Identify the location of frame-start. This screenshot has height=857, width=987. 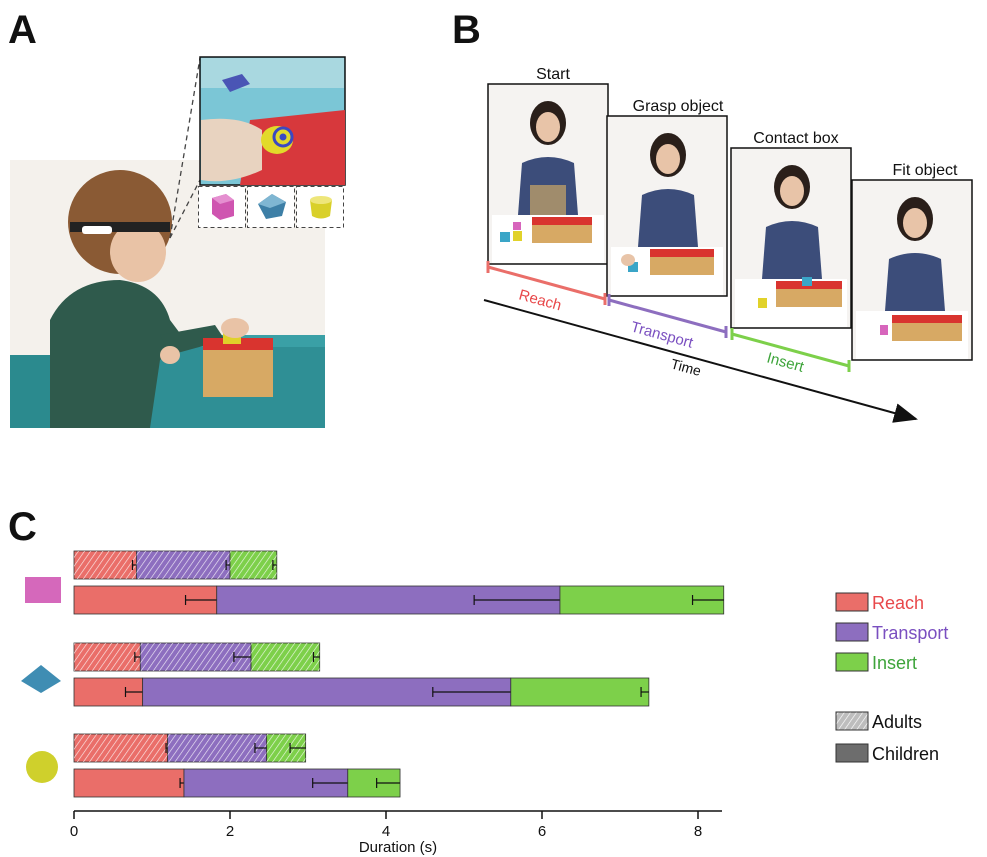
(548, 174).